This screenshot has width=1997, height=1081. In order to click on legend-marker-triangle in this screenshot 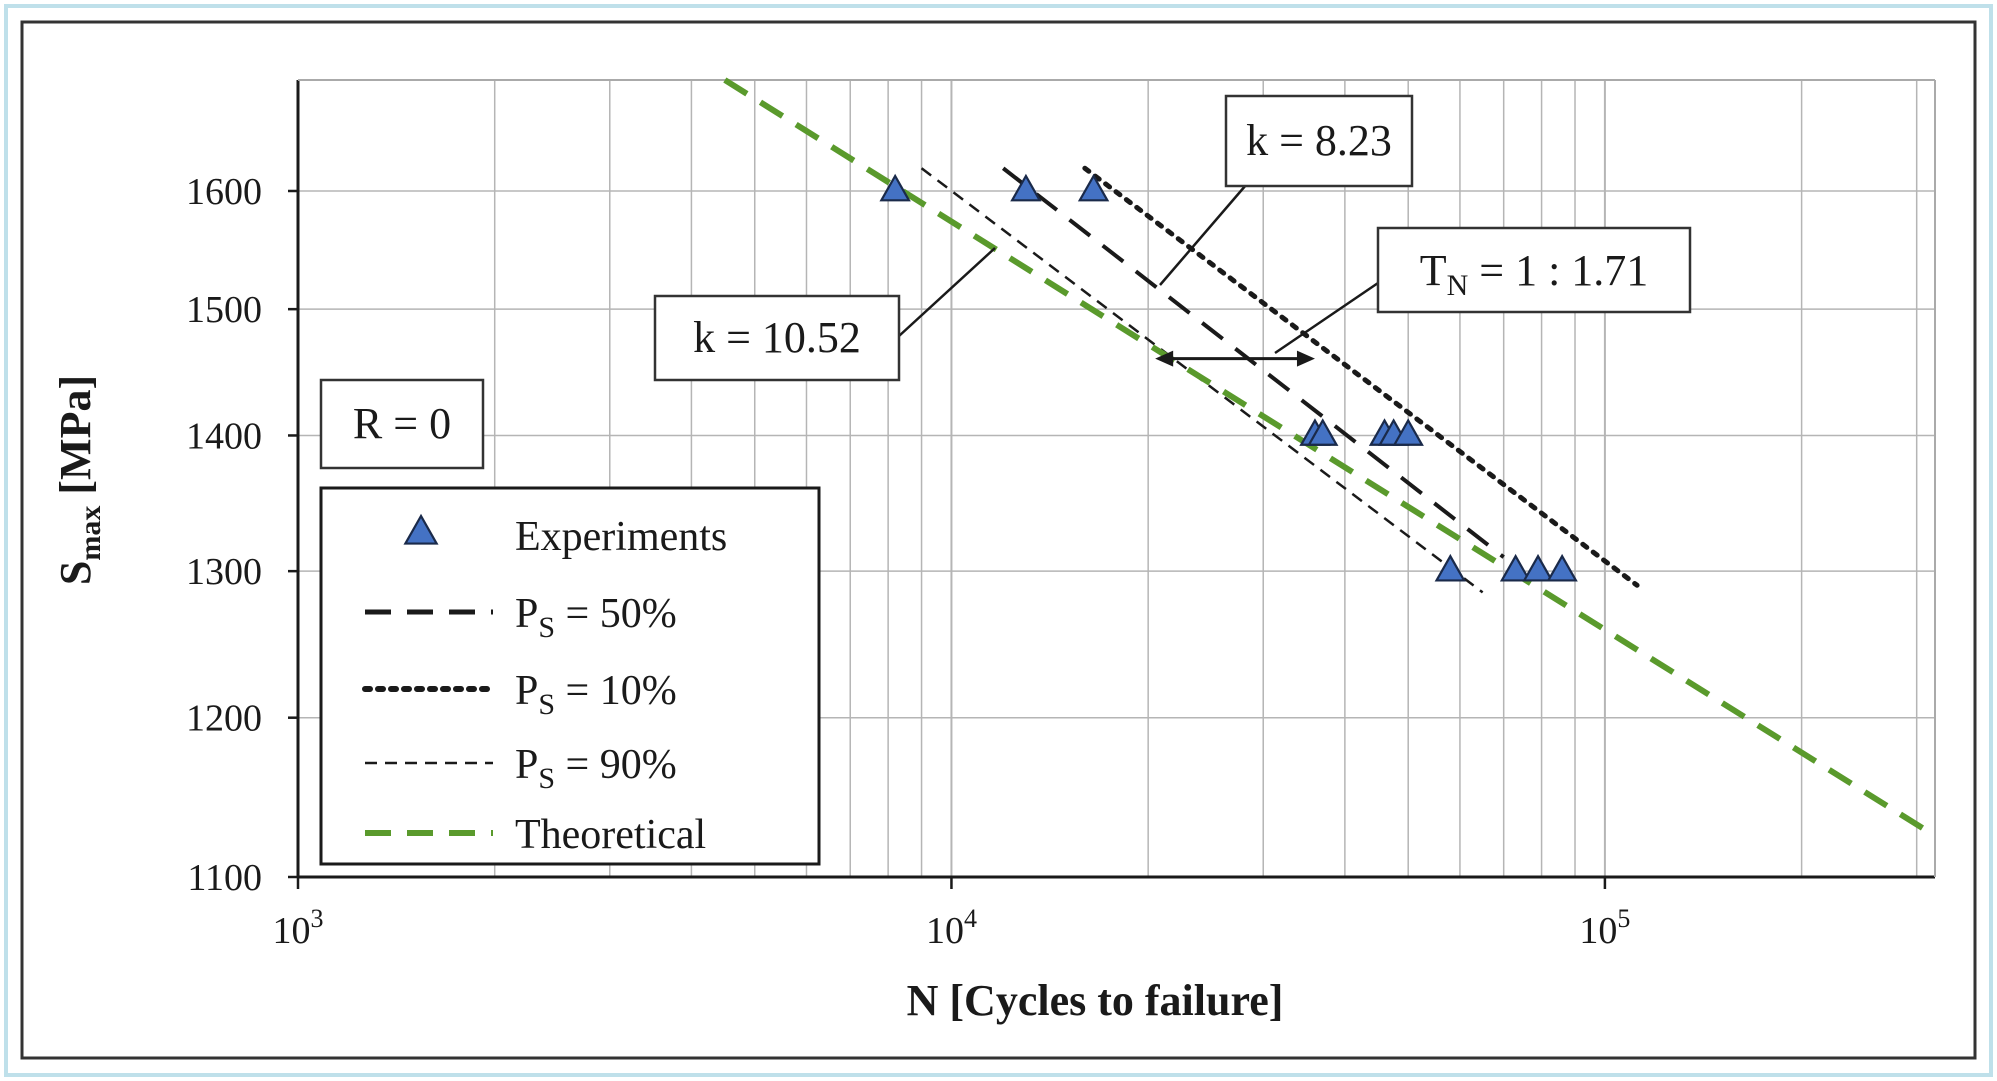, I will do `click(421, 529)`.